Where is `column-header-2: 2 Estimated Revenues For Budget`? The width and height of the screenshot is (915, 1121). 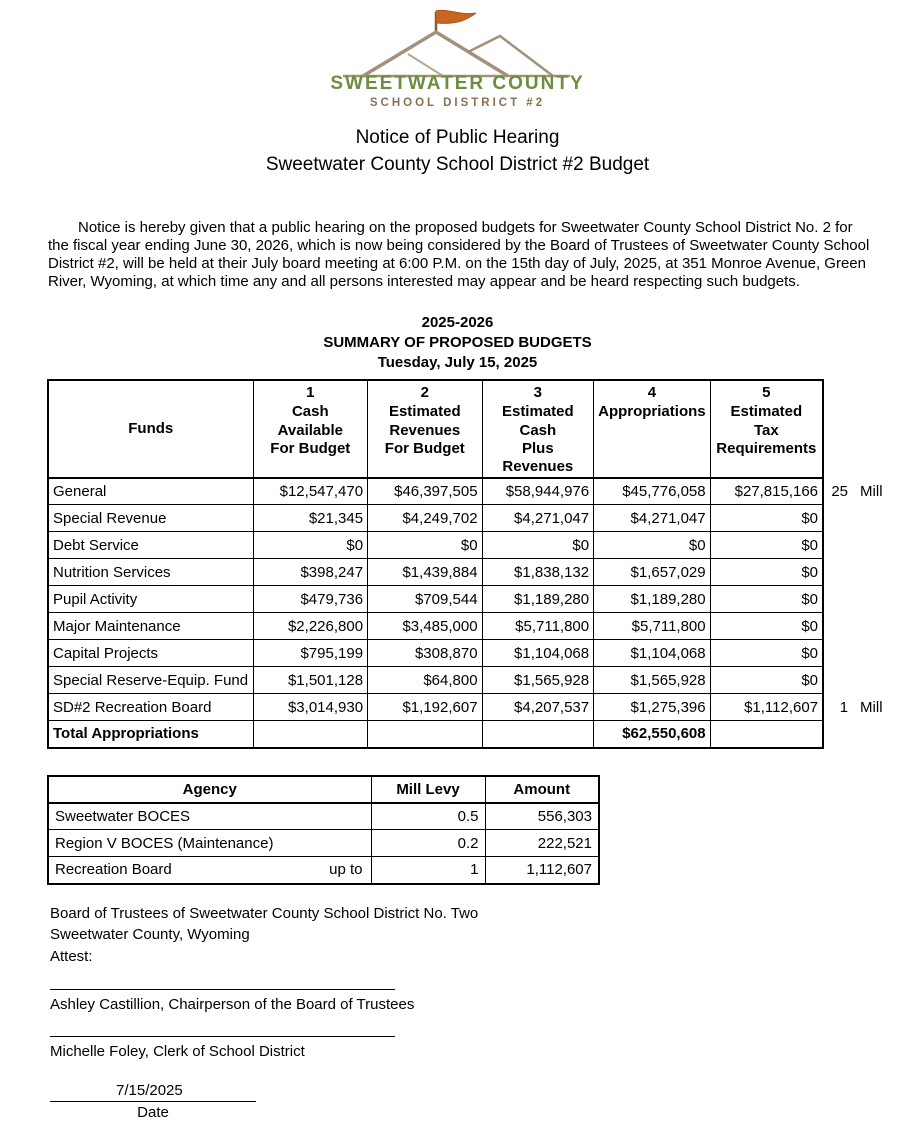
column-header-2: 2 Estimated Revenues For Budget is located at coordinates (425, 429).